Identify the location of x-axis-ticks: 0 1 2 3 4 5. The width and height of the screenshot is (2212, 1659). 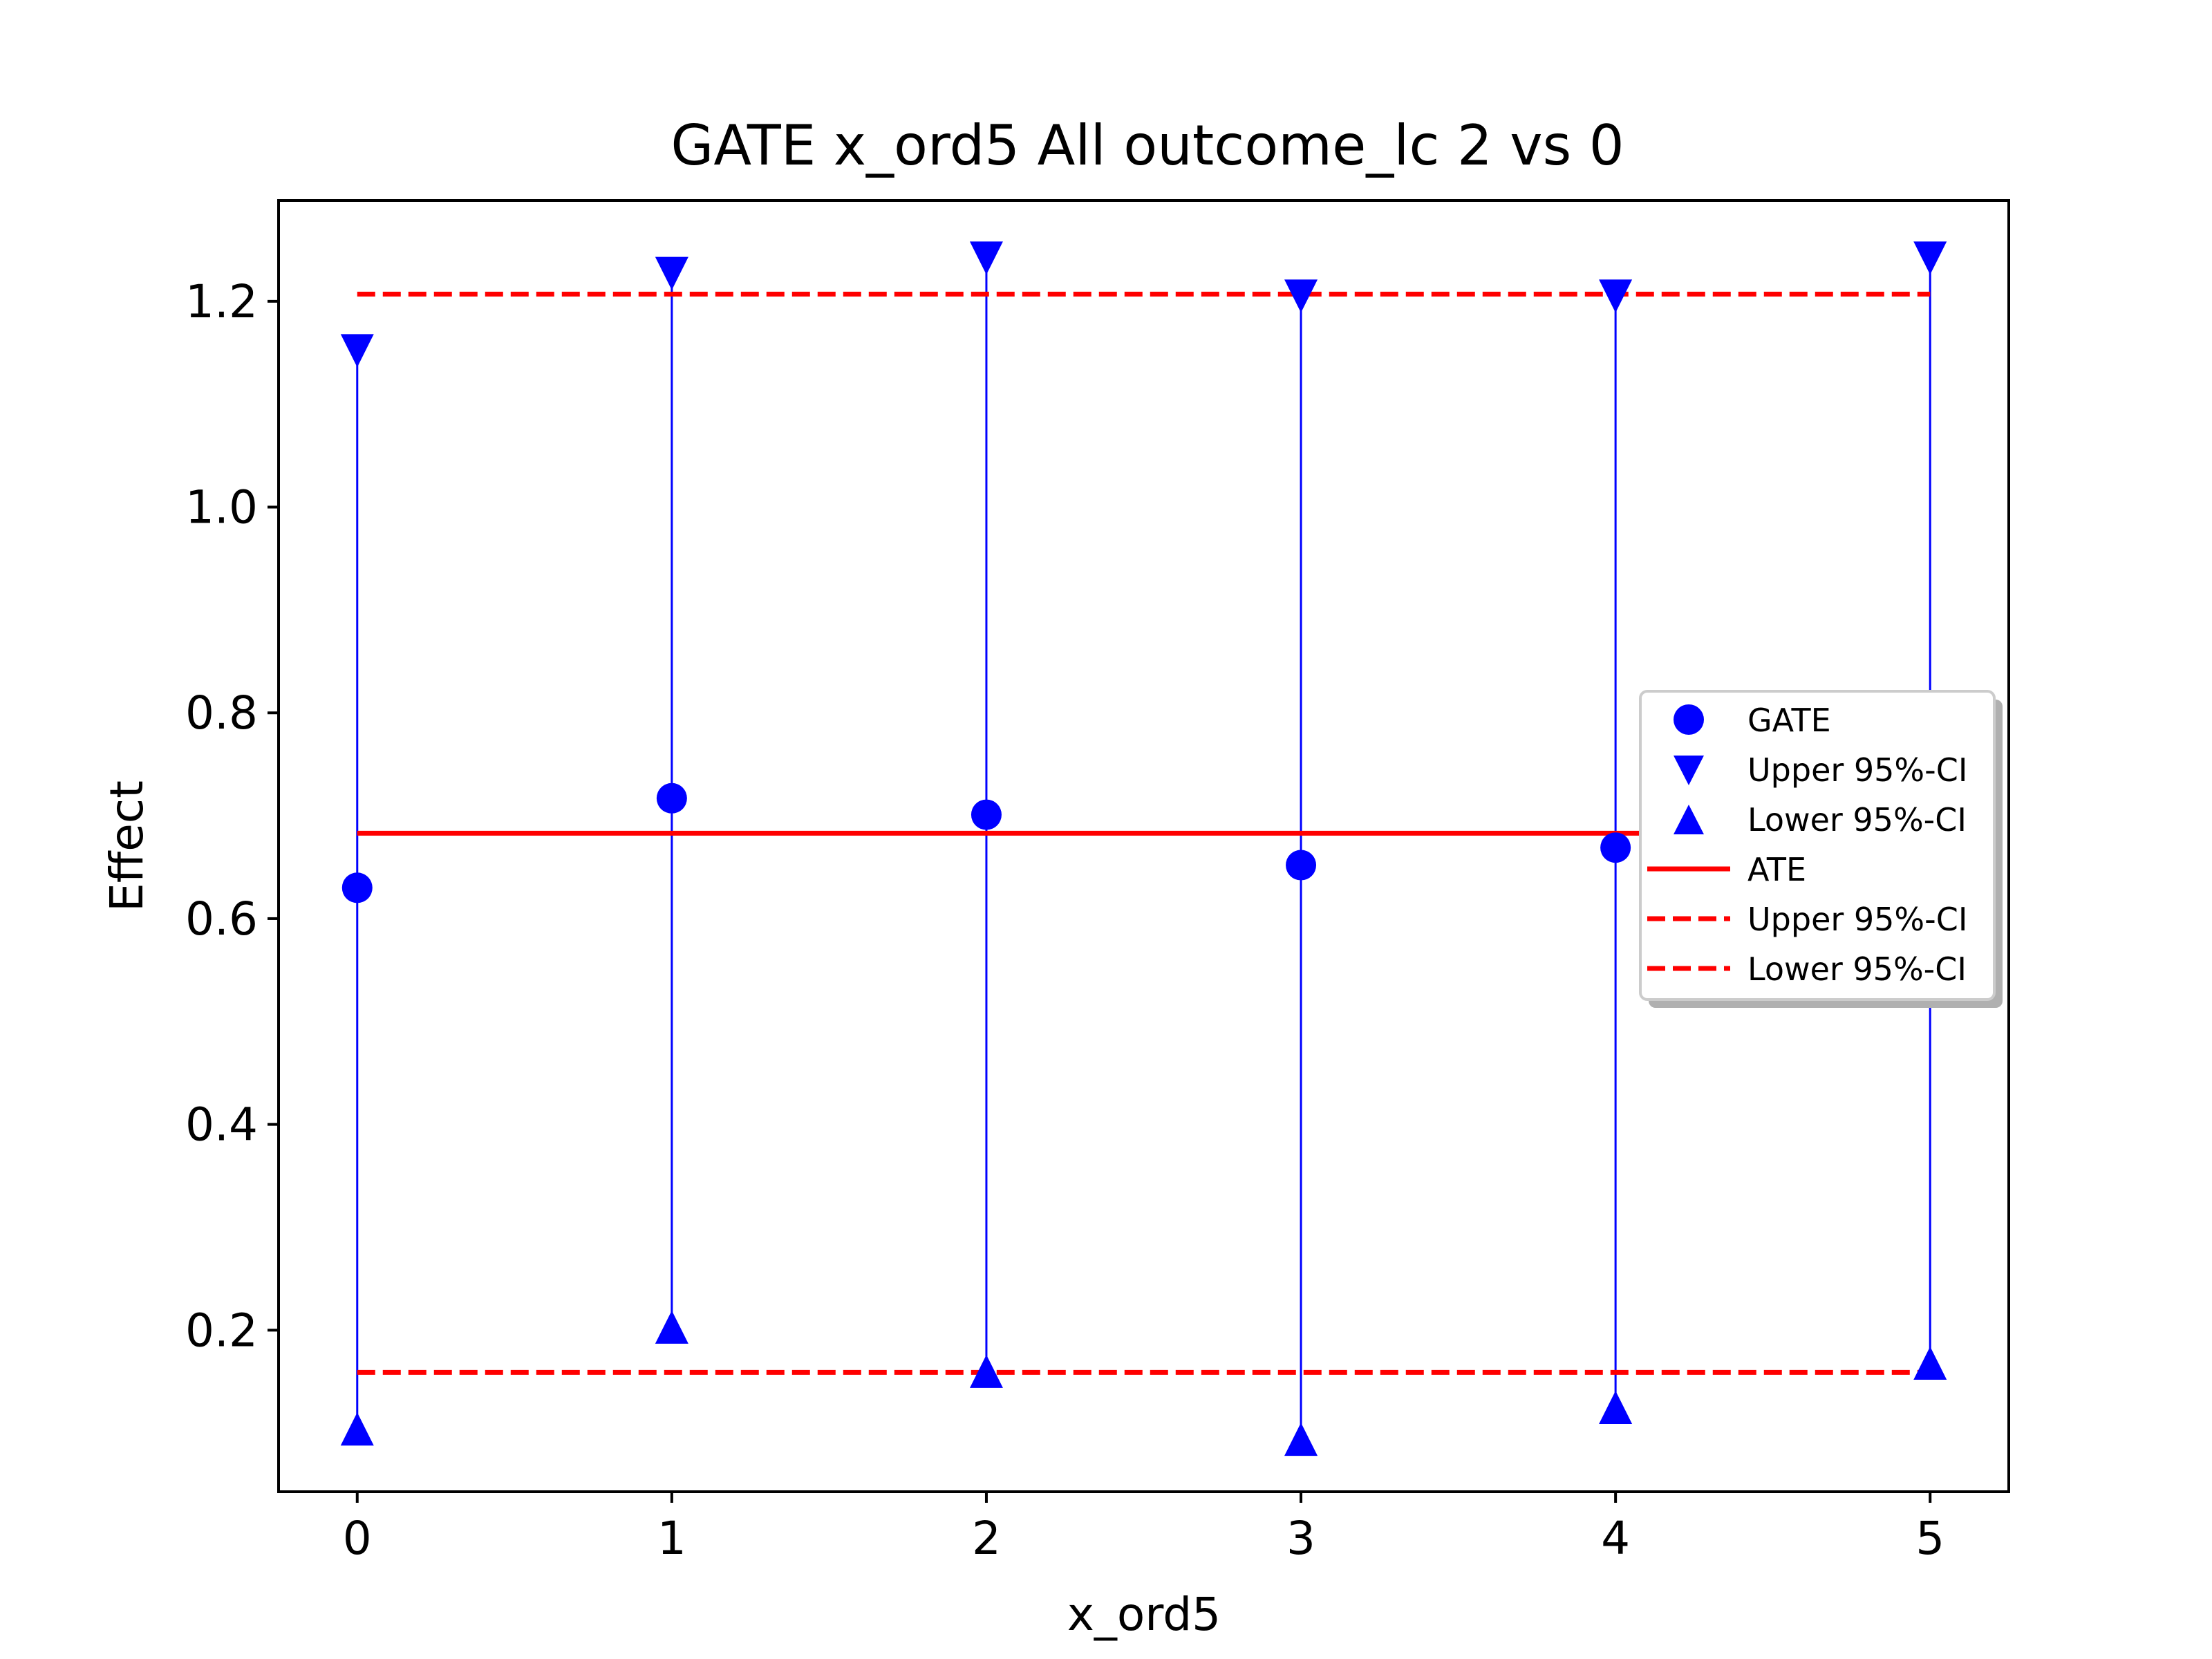
(1143, 1529).